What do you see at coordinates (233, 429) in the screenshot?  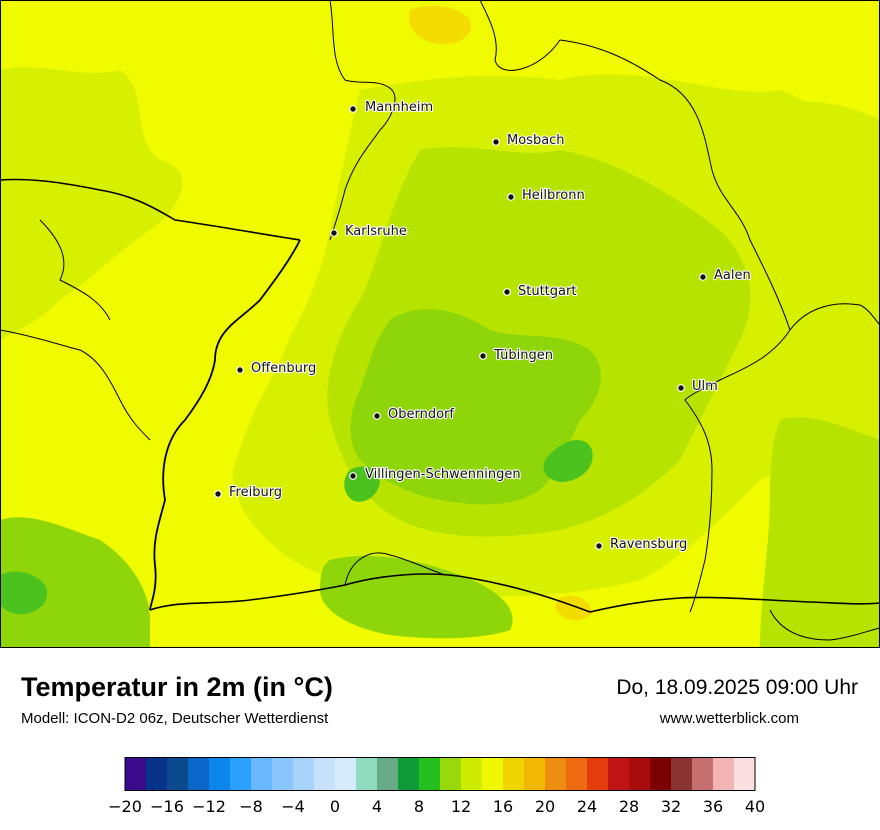 I see `zone-rhine-warm` at bounding box center [233, 429].